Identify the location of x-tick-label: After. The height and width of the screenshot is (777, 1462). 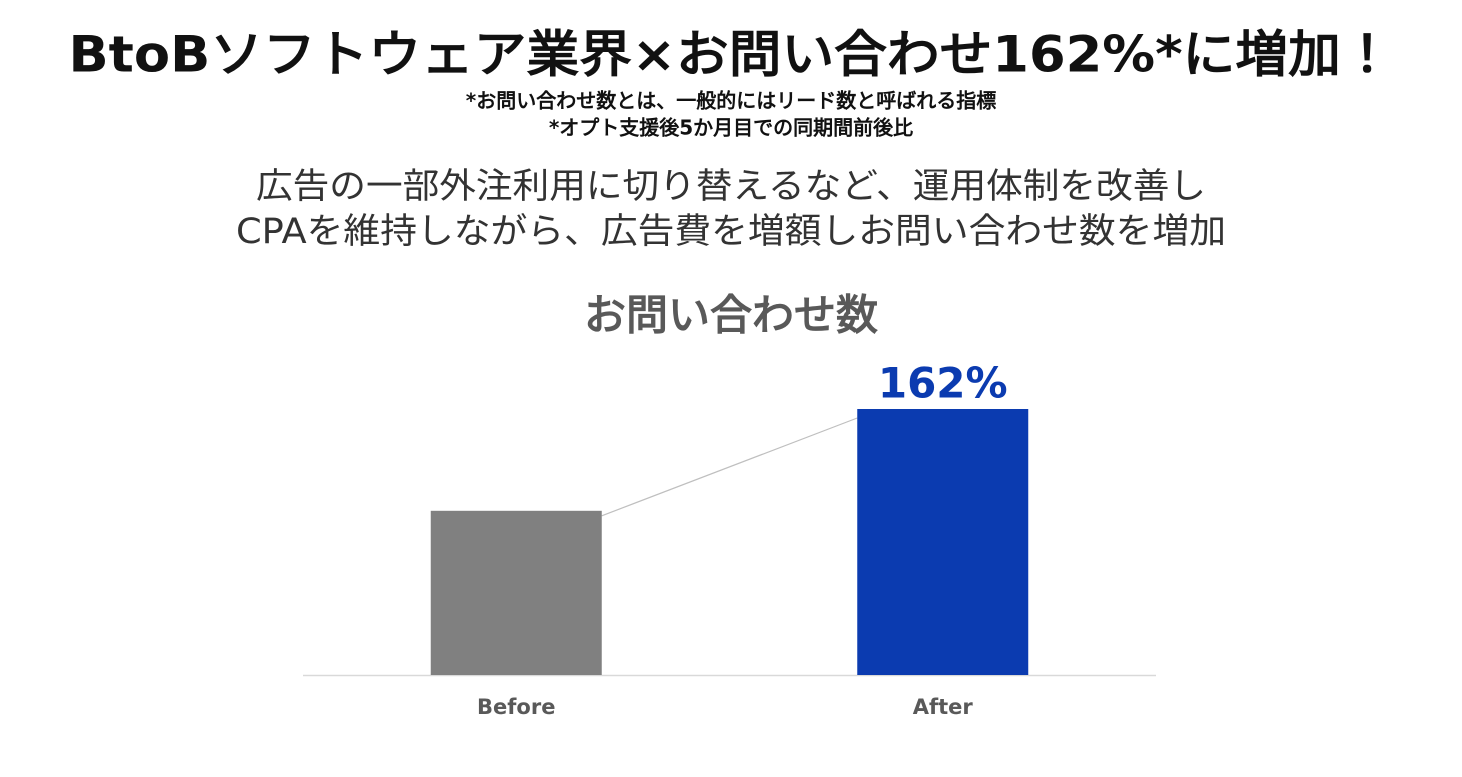
(943, 707).